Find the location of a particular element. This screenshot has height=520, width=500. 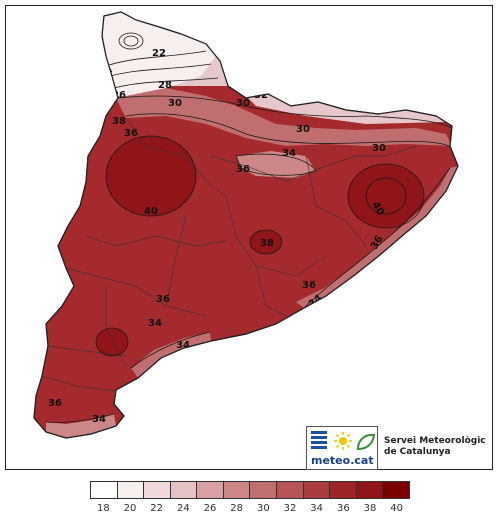

contour-label: 22 is located at coordinates (159, 53).